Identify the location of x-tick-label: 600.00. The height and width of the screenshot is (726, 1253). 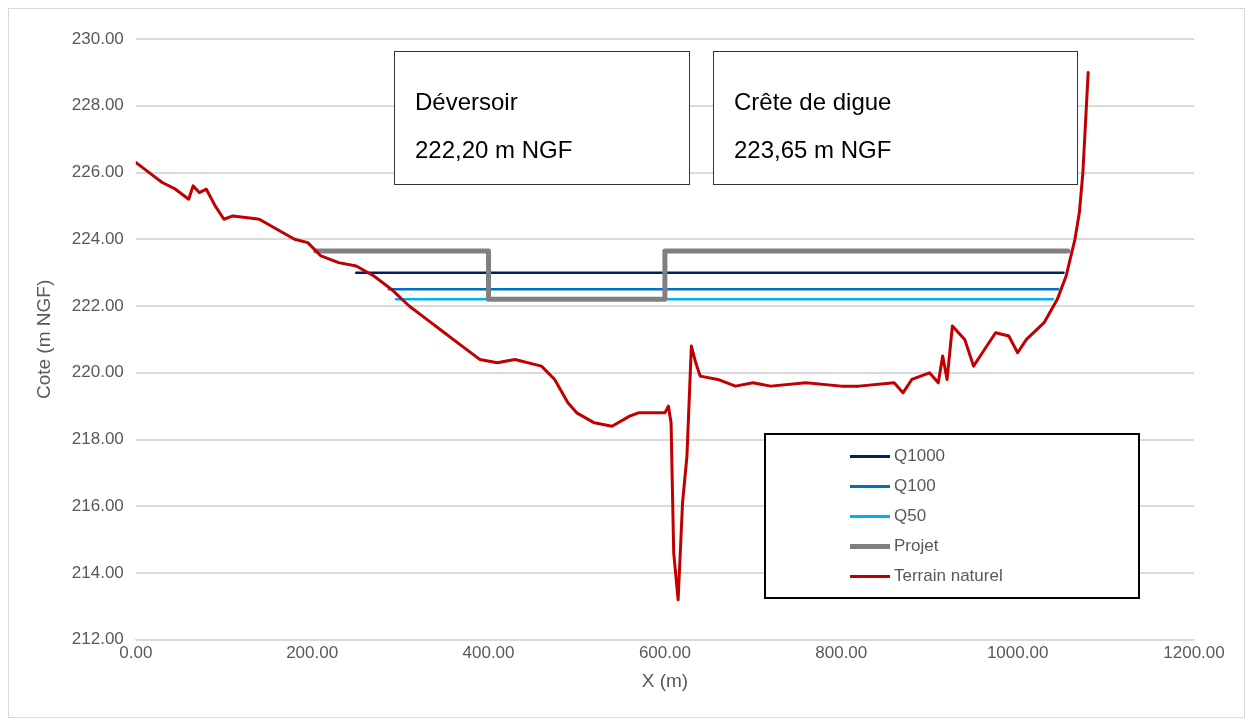
(664, 652).